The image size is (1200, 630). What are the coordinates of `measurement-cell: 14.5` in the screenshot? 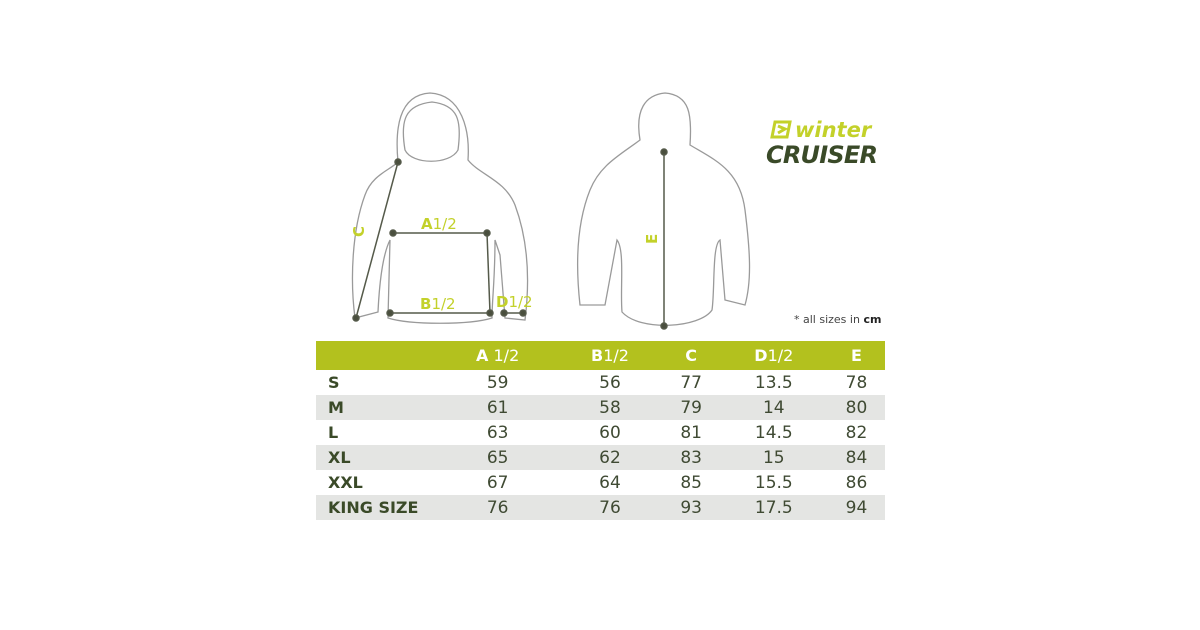 It's located at (773, 432).